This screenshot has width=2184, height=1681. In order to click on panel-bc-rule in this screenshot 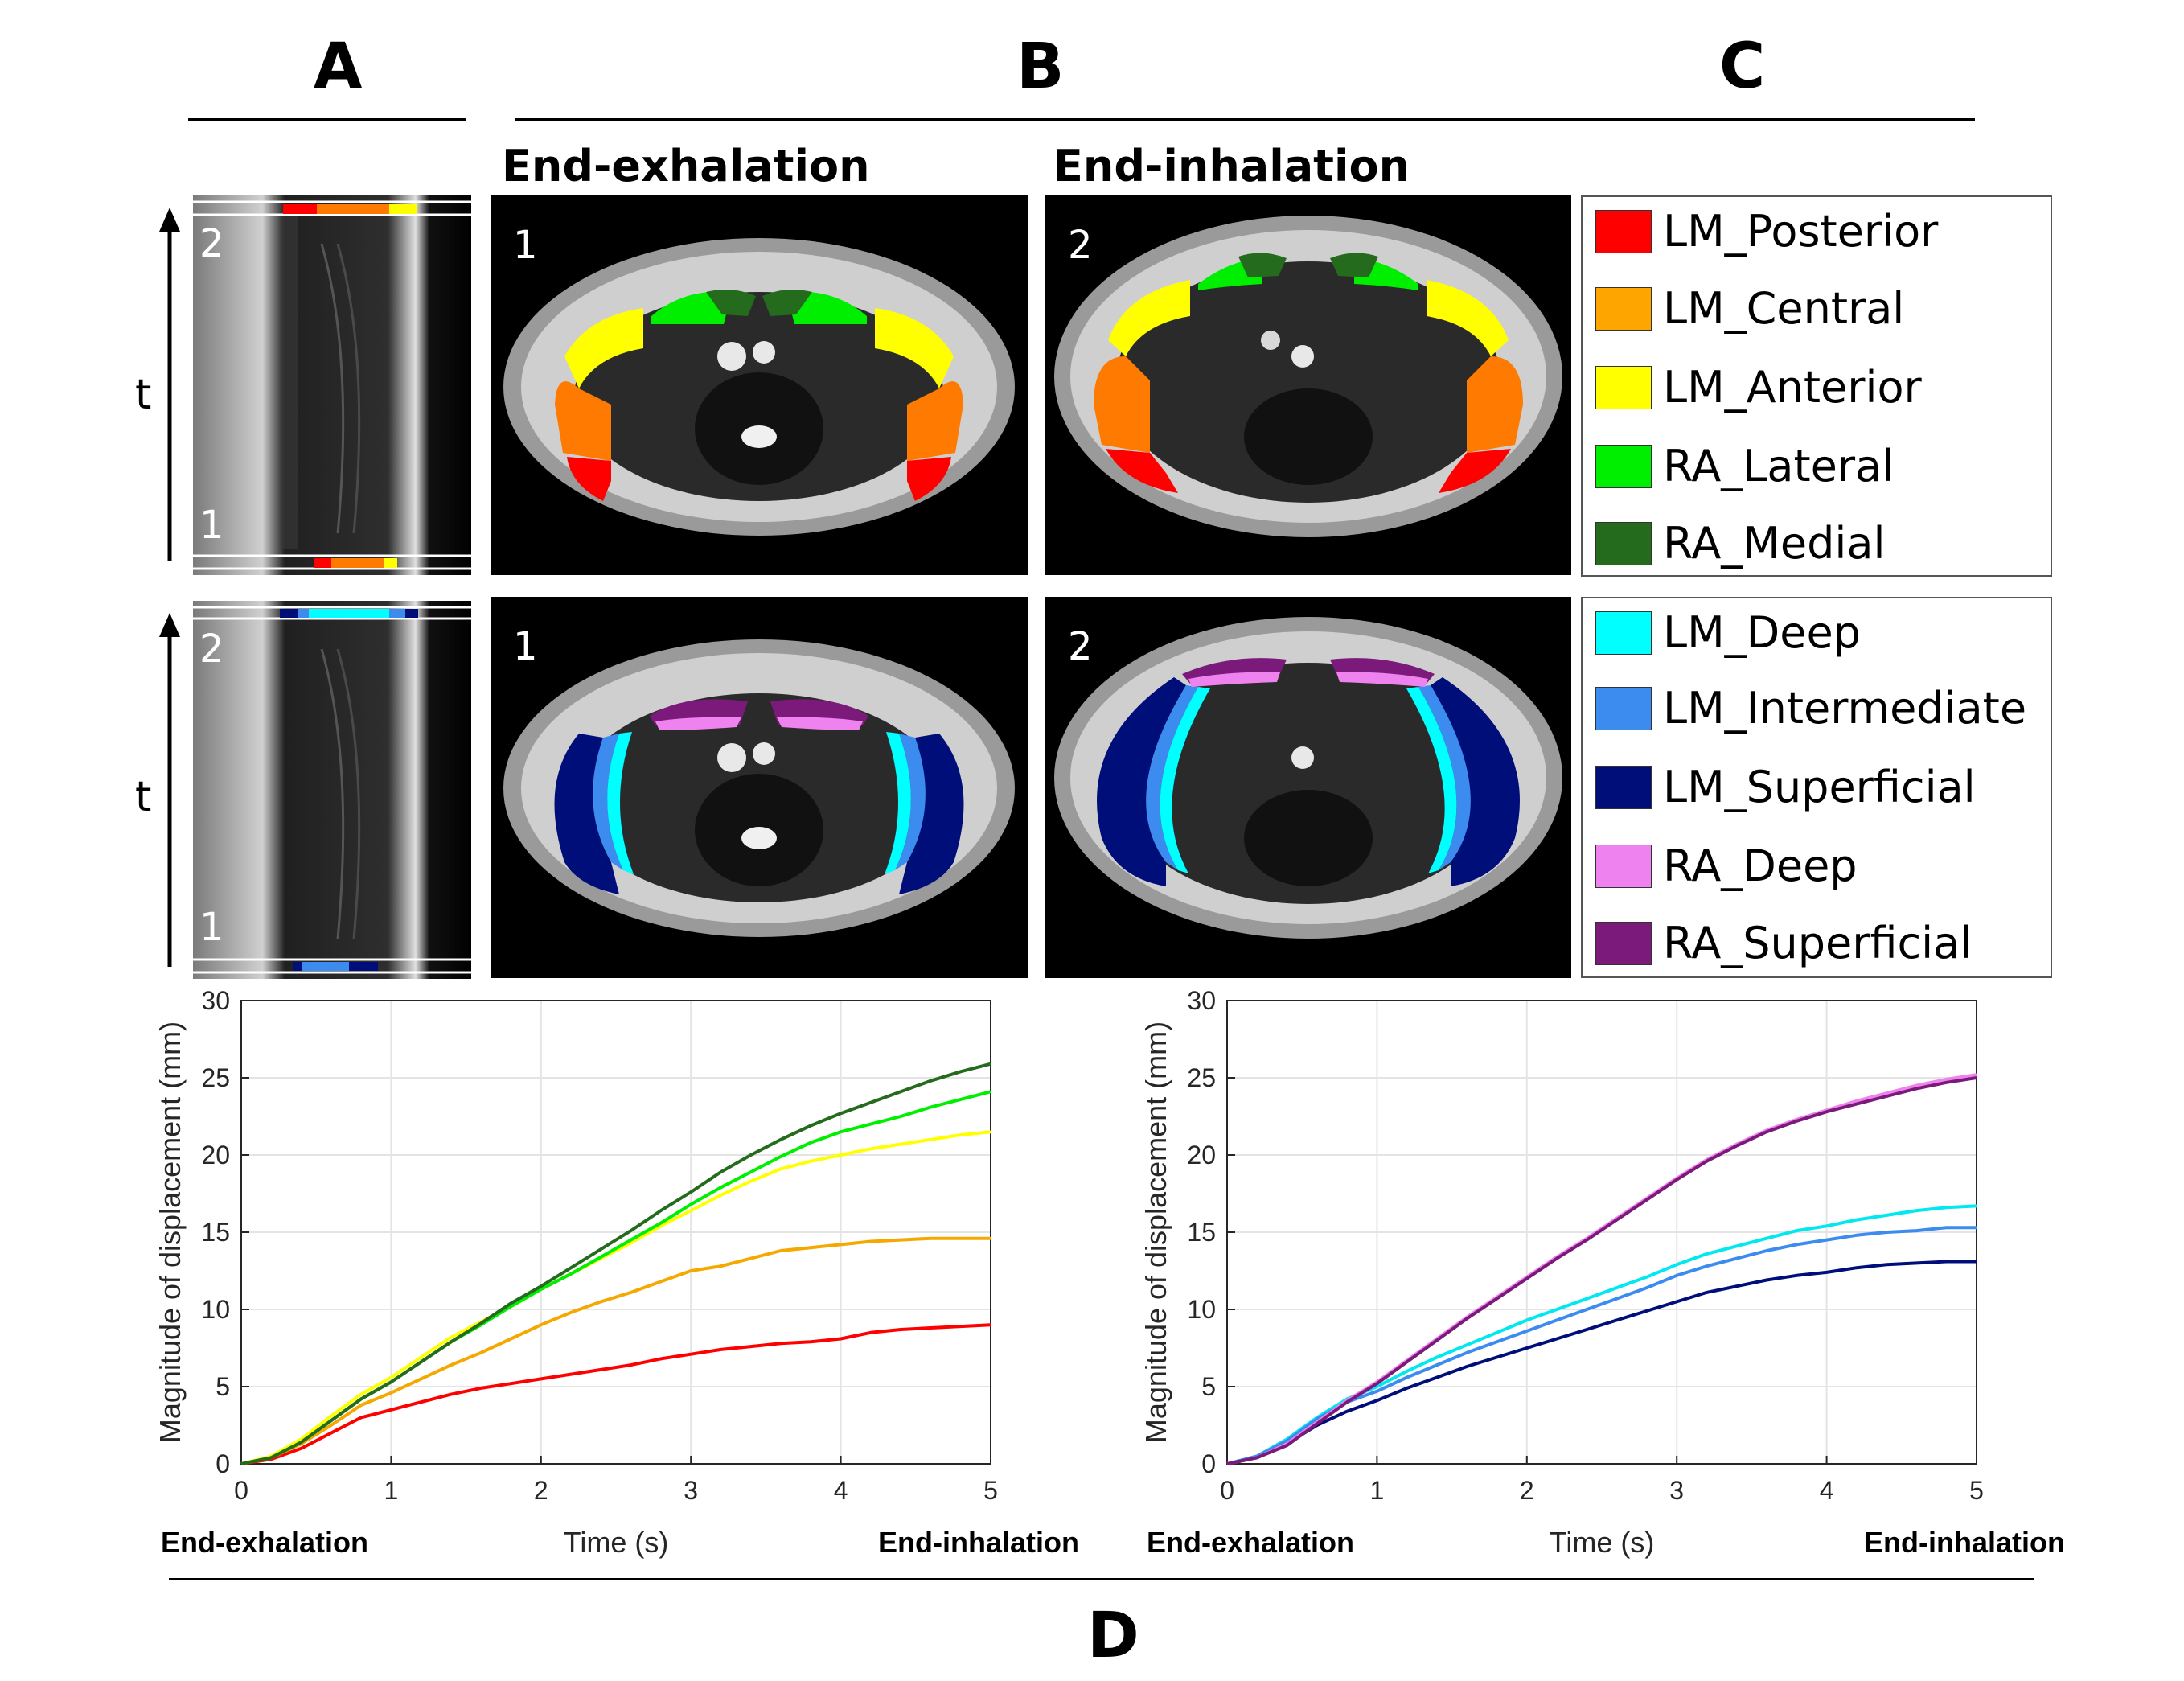, I will do `click(1245, 119)`.